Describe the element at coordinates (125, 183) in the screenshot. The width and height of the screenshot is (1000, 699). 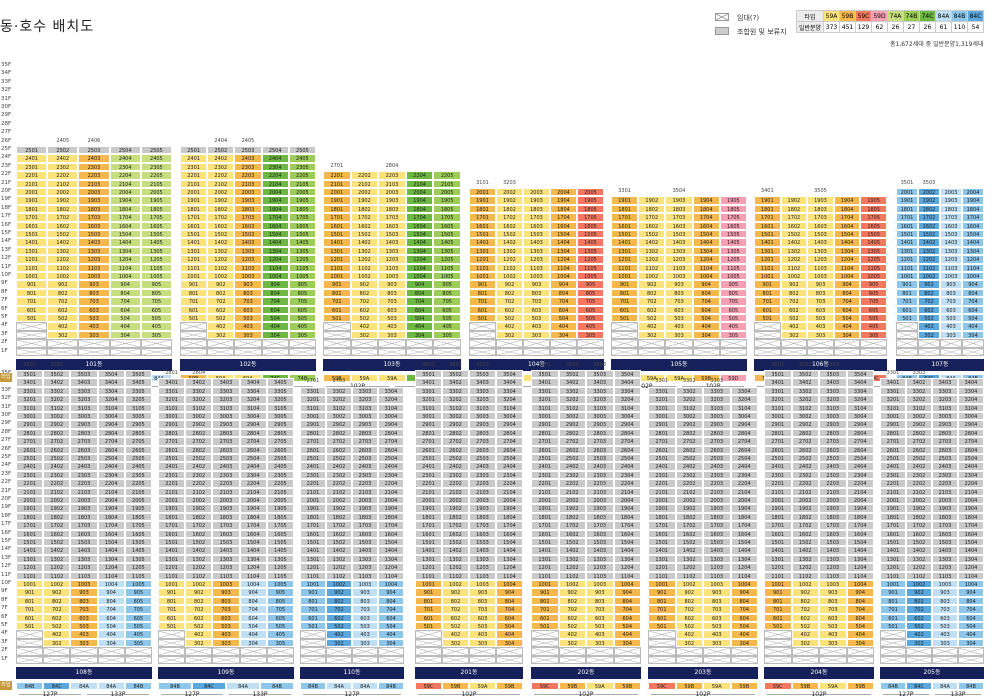
I see `unit-cell: 2104` at that location.